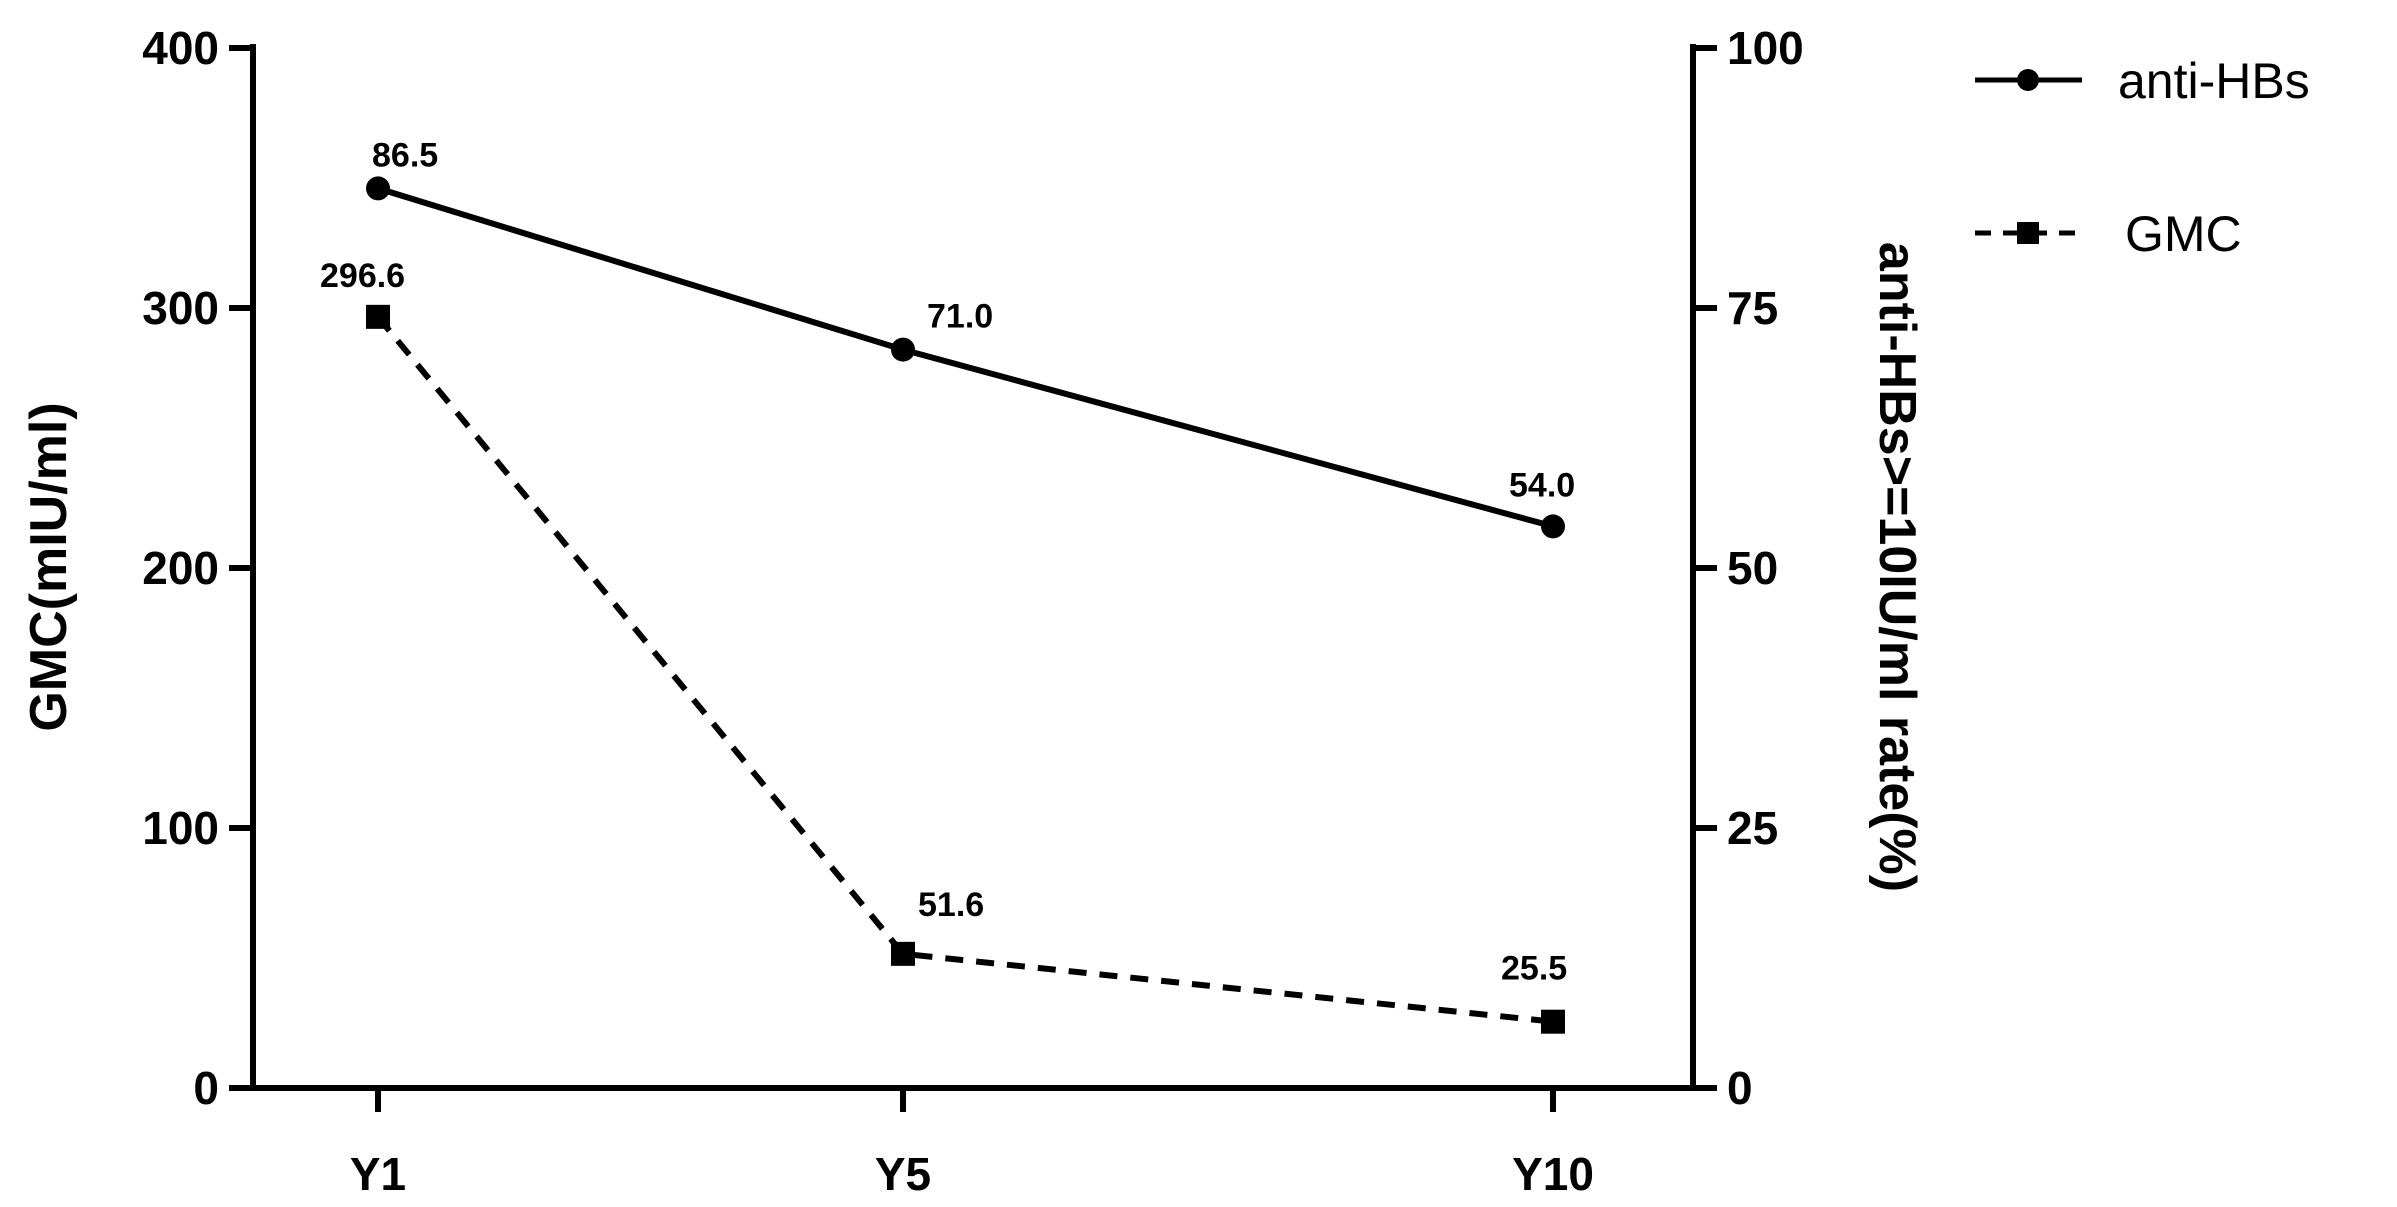  What do you see at coordinates (951, 905) in the screenshot?
I see `data-label: 51.6` at bounding box center [951, 905].